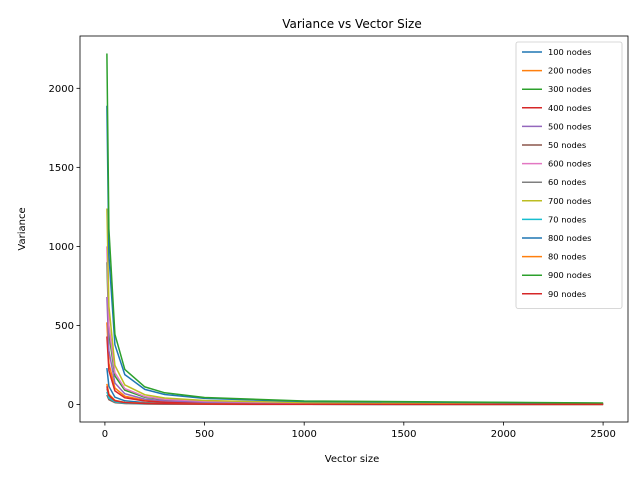 Image resolution: width=640 pixels, height=480 pixels. Describe the element at coordinates (359, 431) in the screenshot. I see `x-axis-ticks: 0 500 1000 1500 2000 2500` at that location.